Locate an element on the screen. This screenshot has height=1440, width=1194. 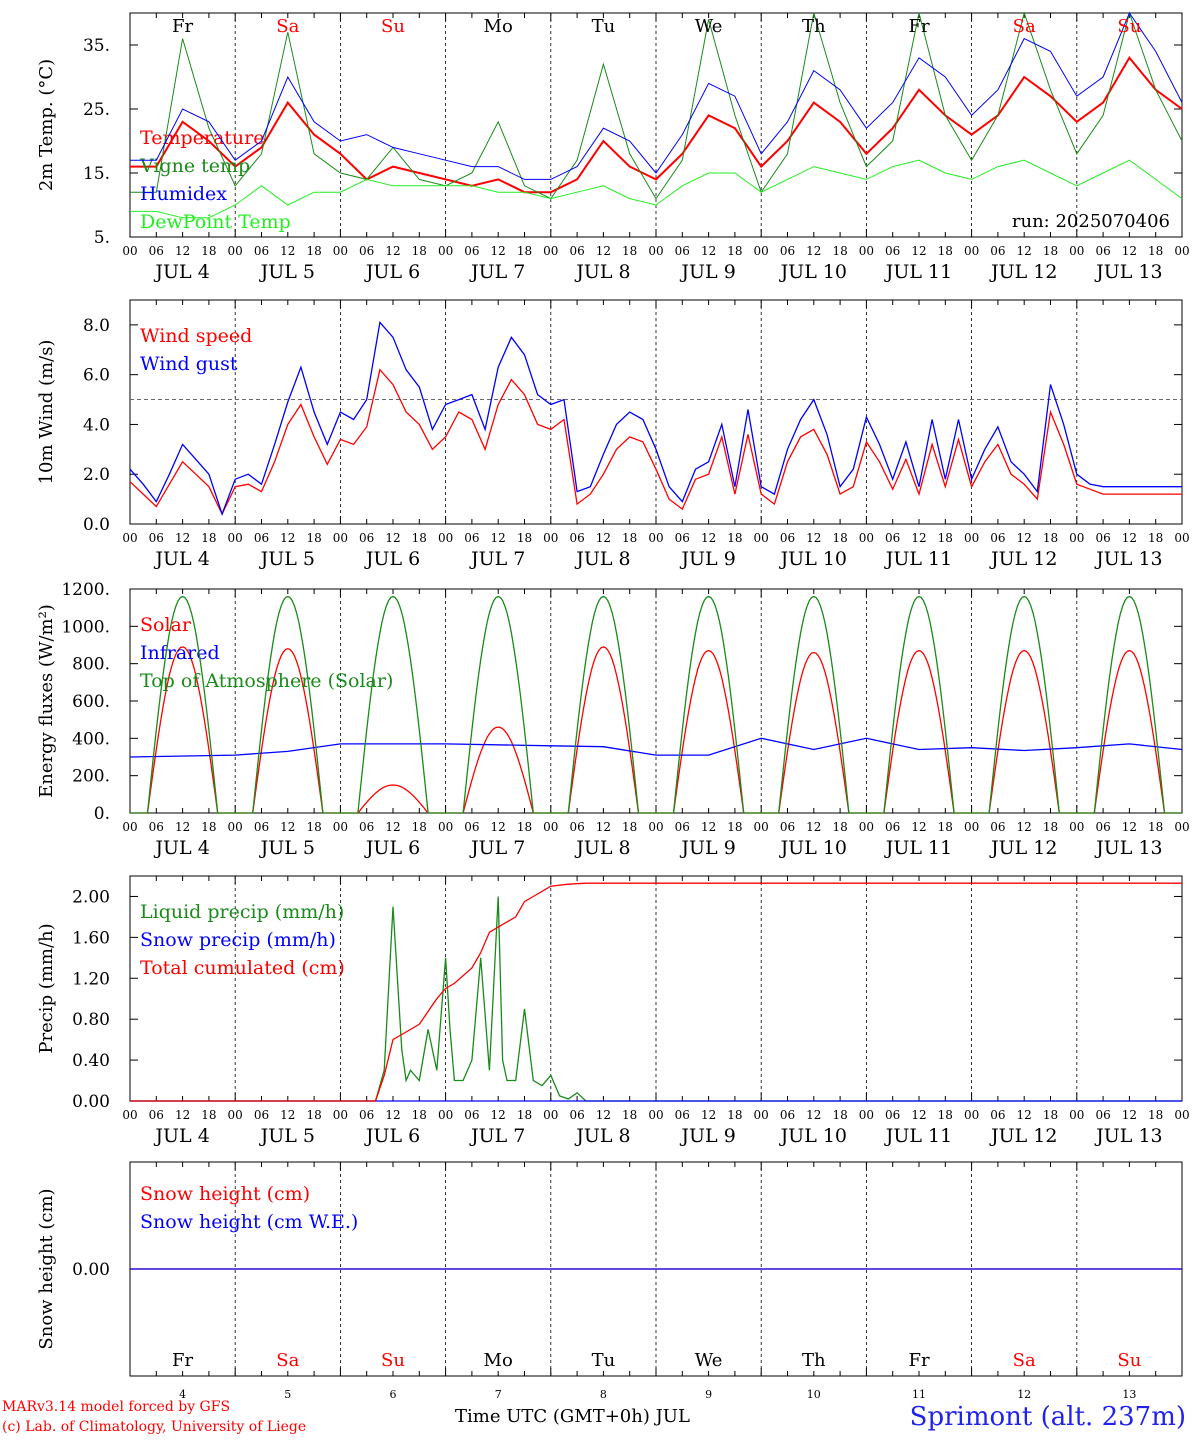
series-line-liquid-precip-mm-h- is located at coordinates (656, 999).